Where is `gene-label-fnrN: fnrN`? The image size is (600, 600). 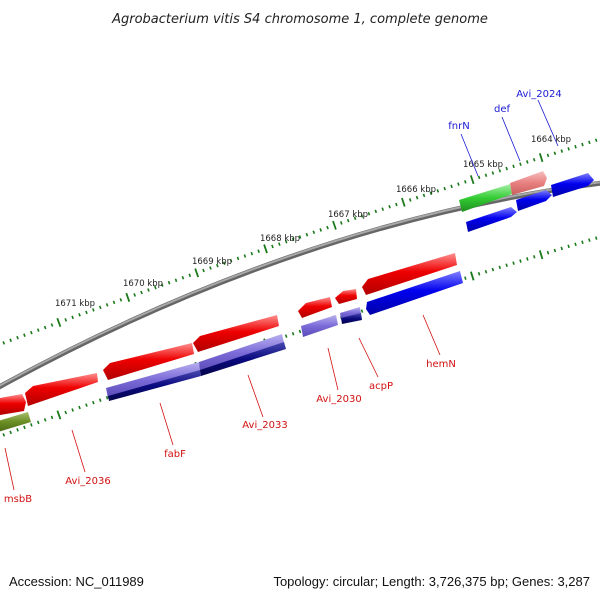 gene-label-fnrN: fnrN is located at coordinates (458, 126).